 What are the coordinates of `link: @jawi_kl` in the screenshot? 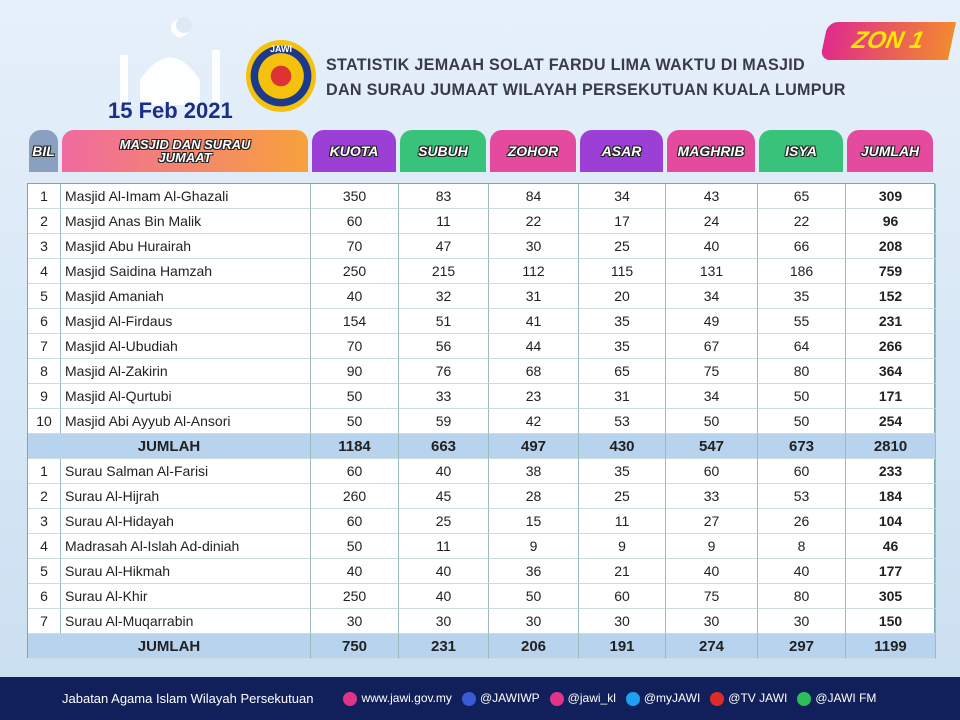 It's located at (582, 698).